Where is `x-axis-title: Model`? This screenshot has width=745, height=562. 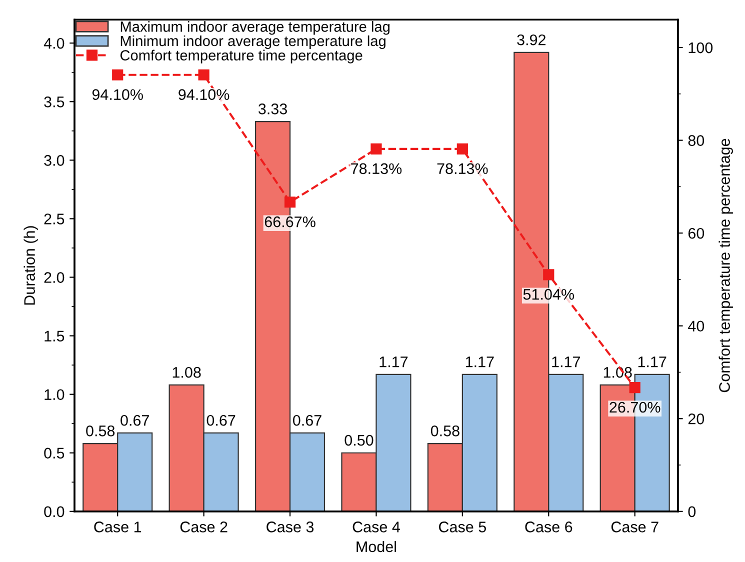
x-axis-title: Model is located at coordinates (376, 546).